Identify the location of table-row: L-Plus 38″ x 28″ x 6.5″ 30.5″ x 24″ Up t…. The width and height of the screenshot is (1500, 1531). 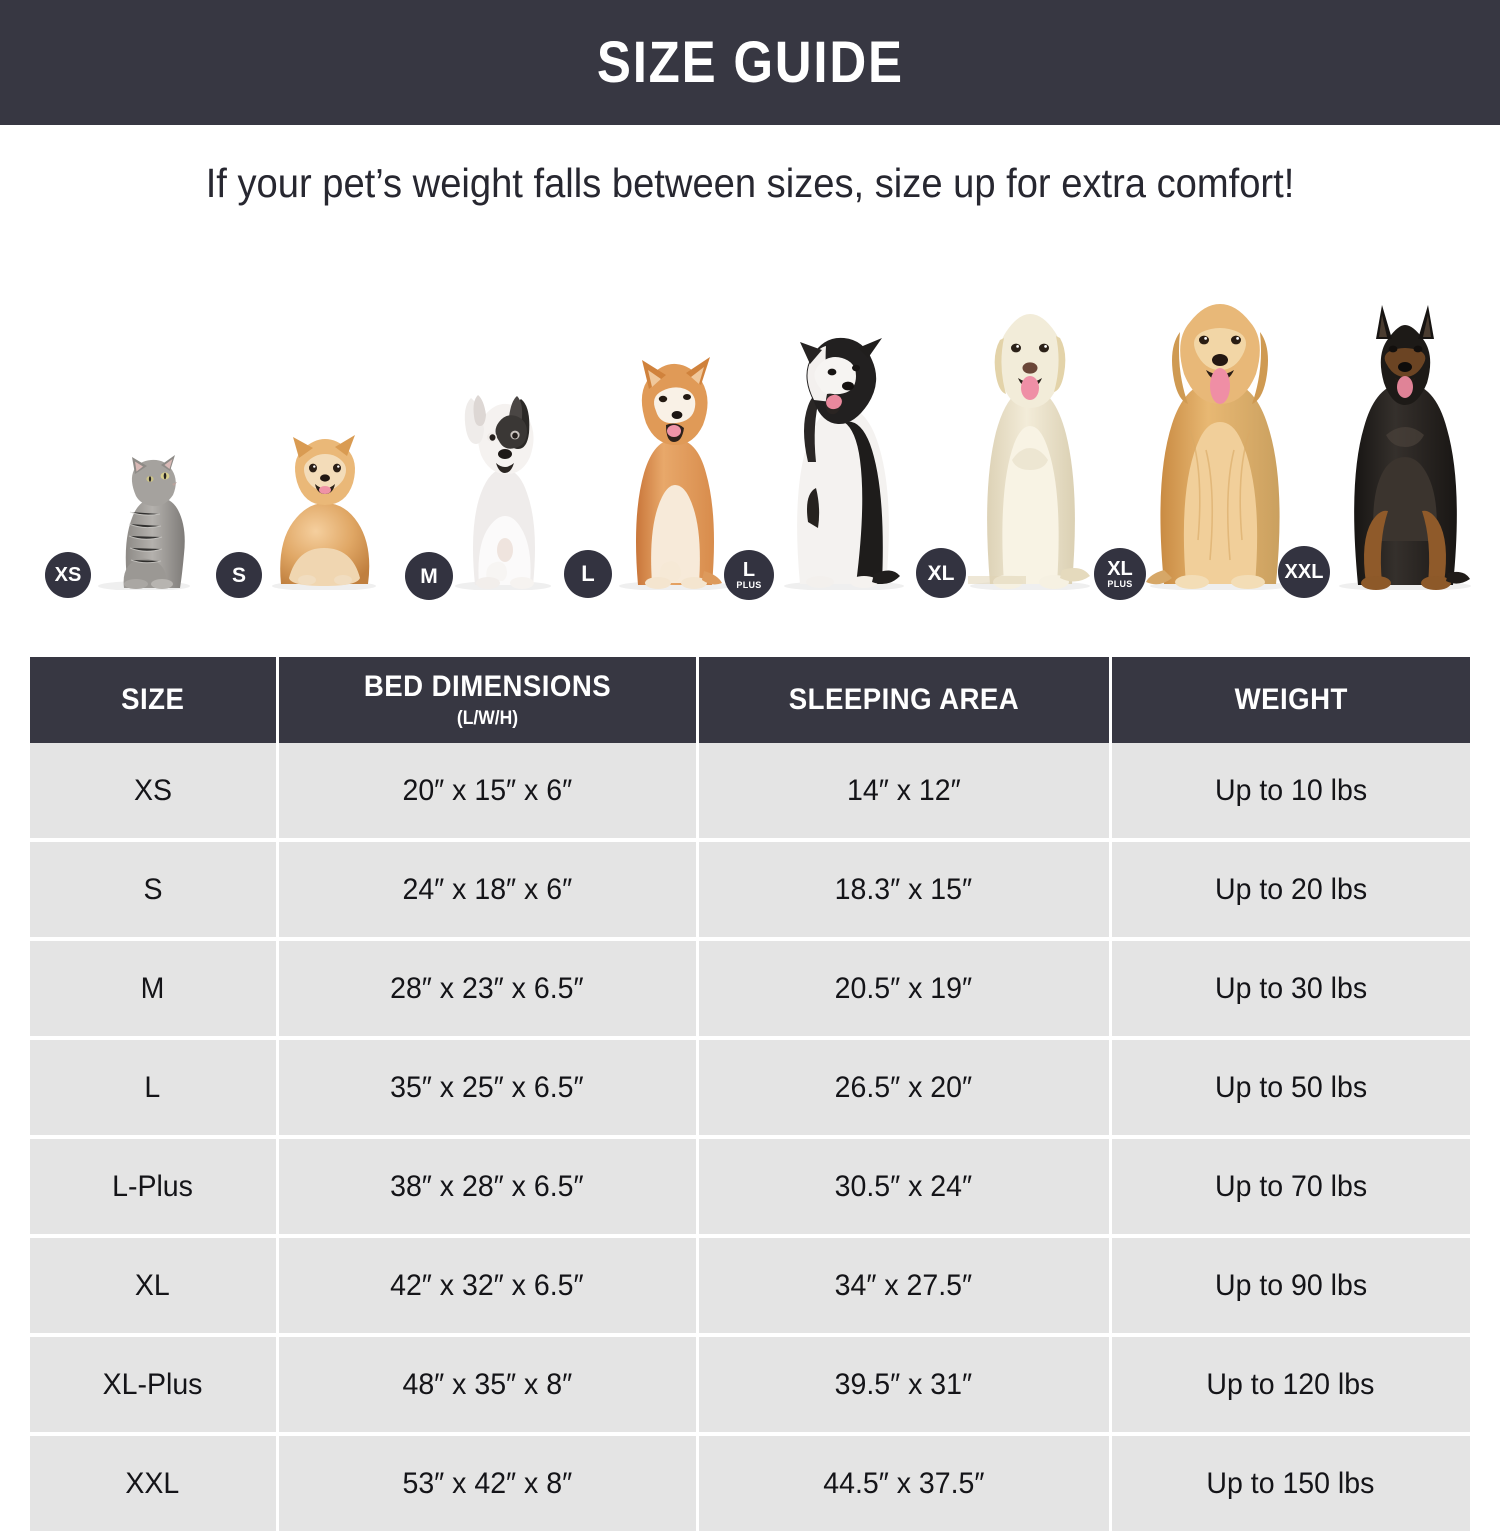
(750, 1187).